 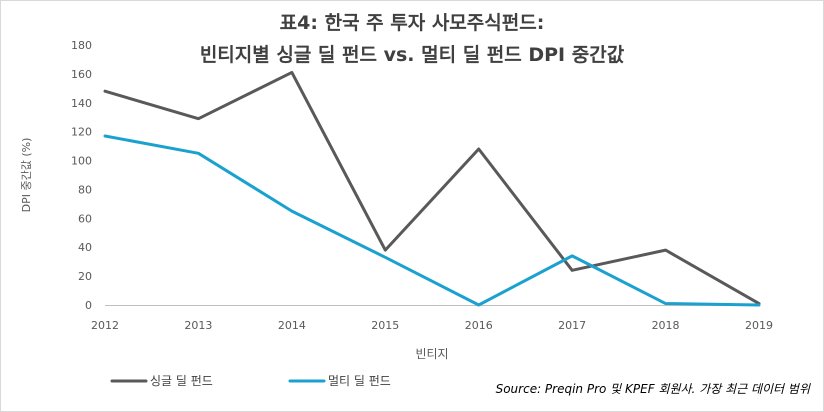 I want to click on legend-label-2: 멀티 딜 펀드, so click(x=359, y=381).